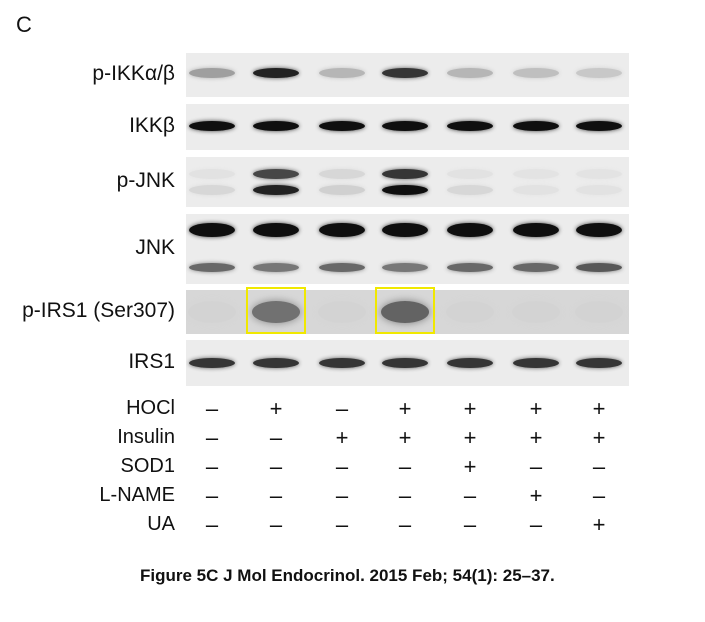  Describe the element at coordinates (405, 437) in the screenshot. I see `sign-insulin-lane-4: +` at that location.